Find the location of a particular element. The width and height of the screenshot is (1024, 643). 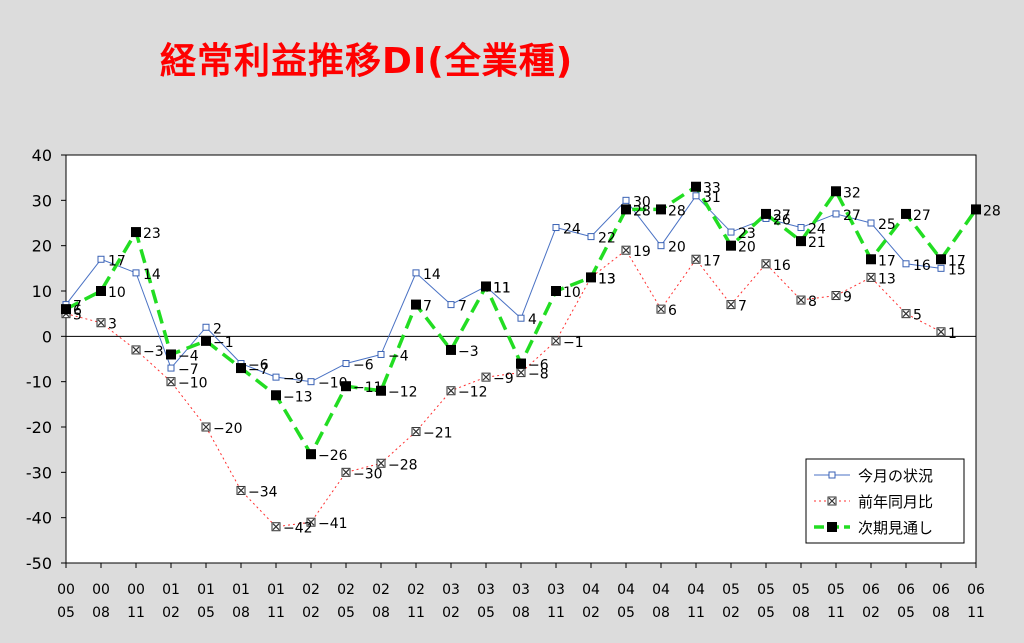

data-label: 25 is located at coordinates (887, 225).